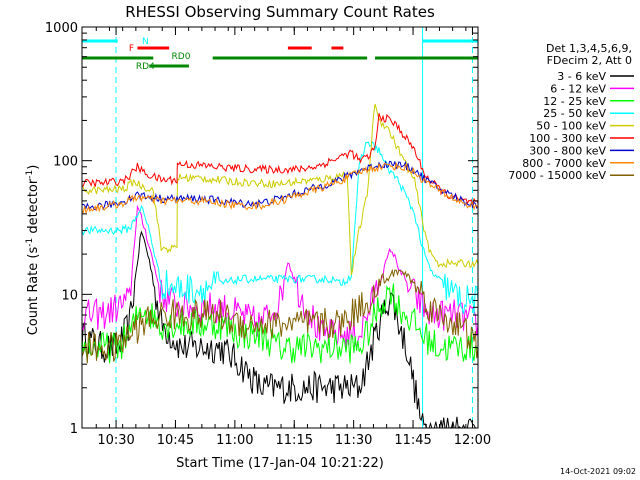  Describe the element at coordinates (598, 471) in the screenshot. I see `timestamp: 14-Oct-2021 09:02` at that location.